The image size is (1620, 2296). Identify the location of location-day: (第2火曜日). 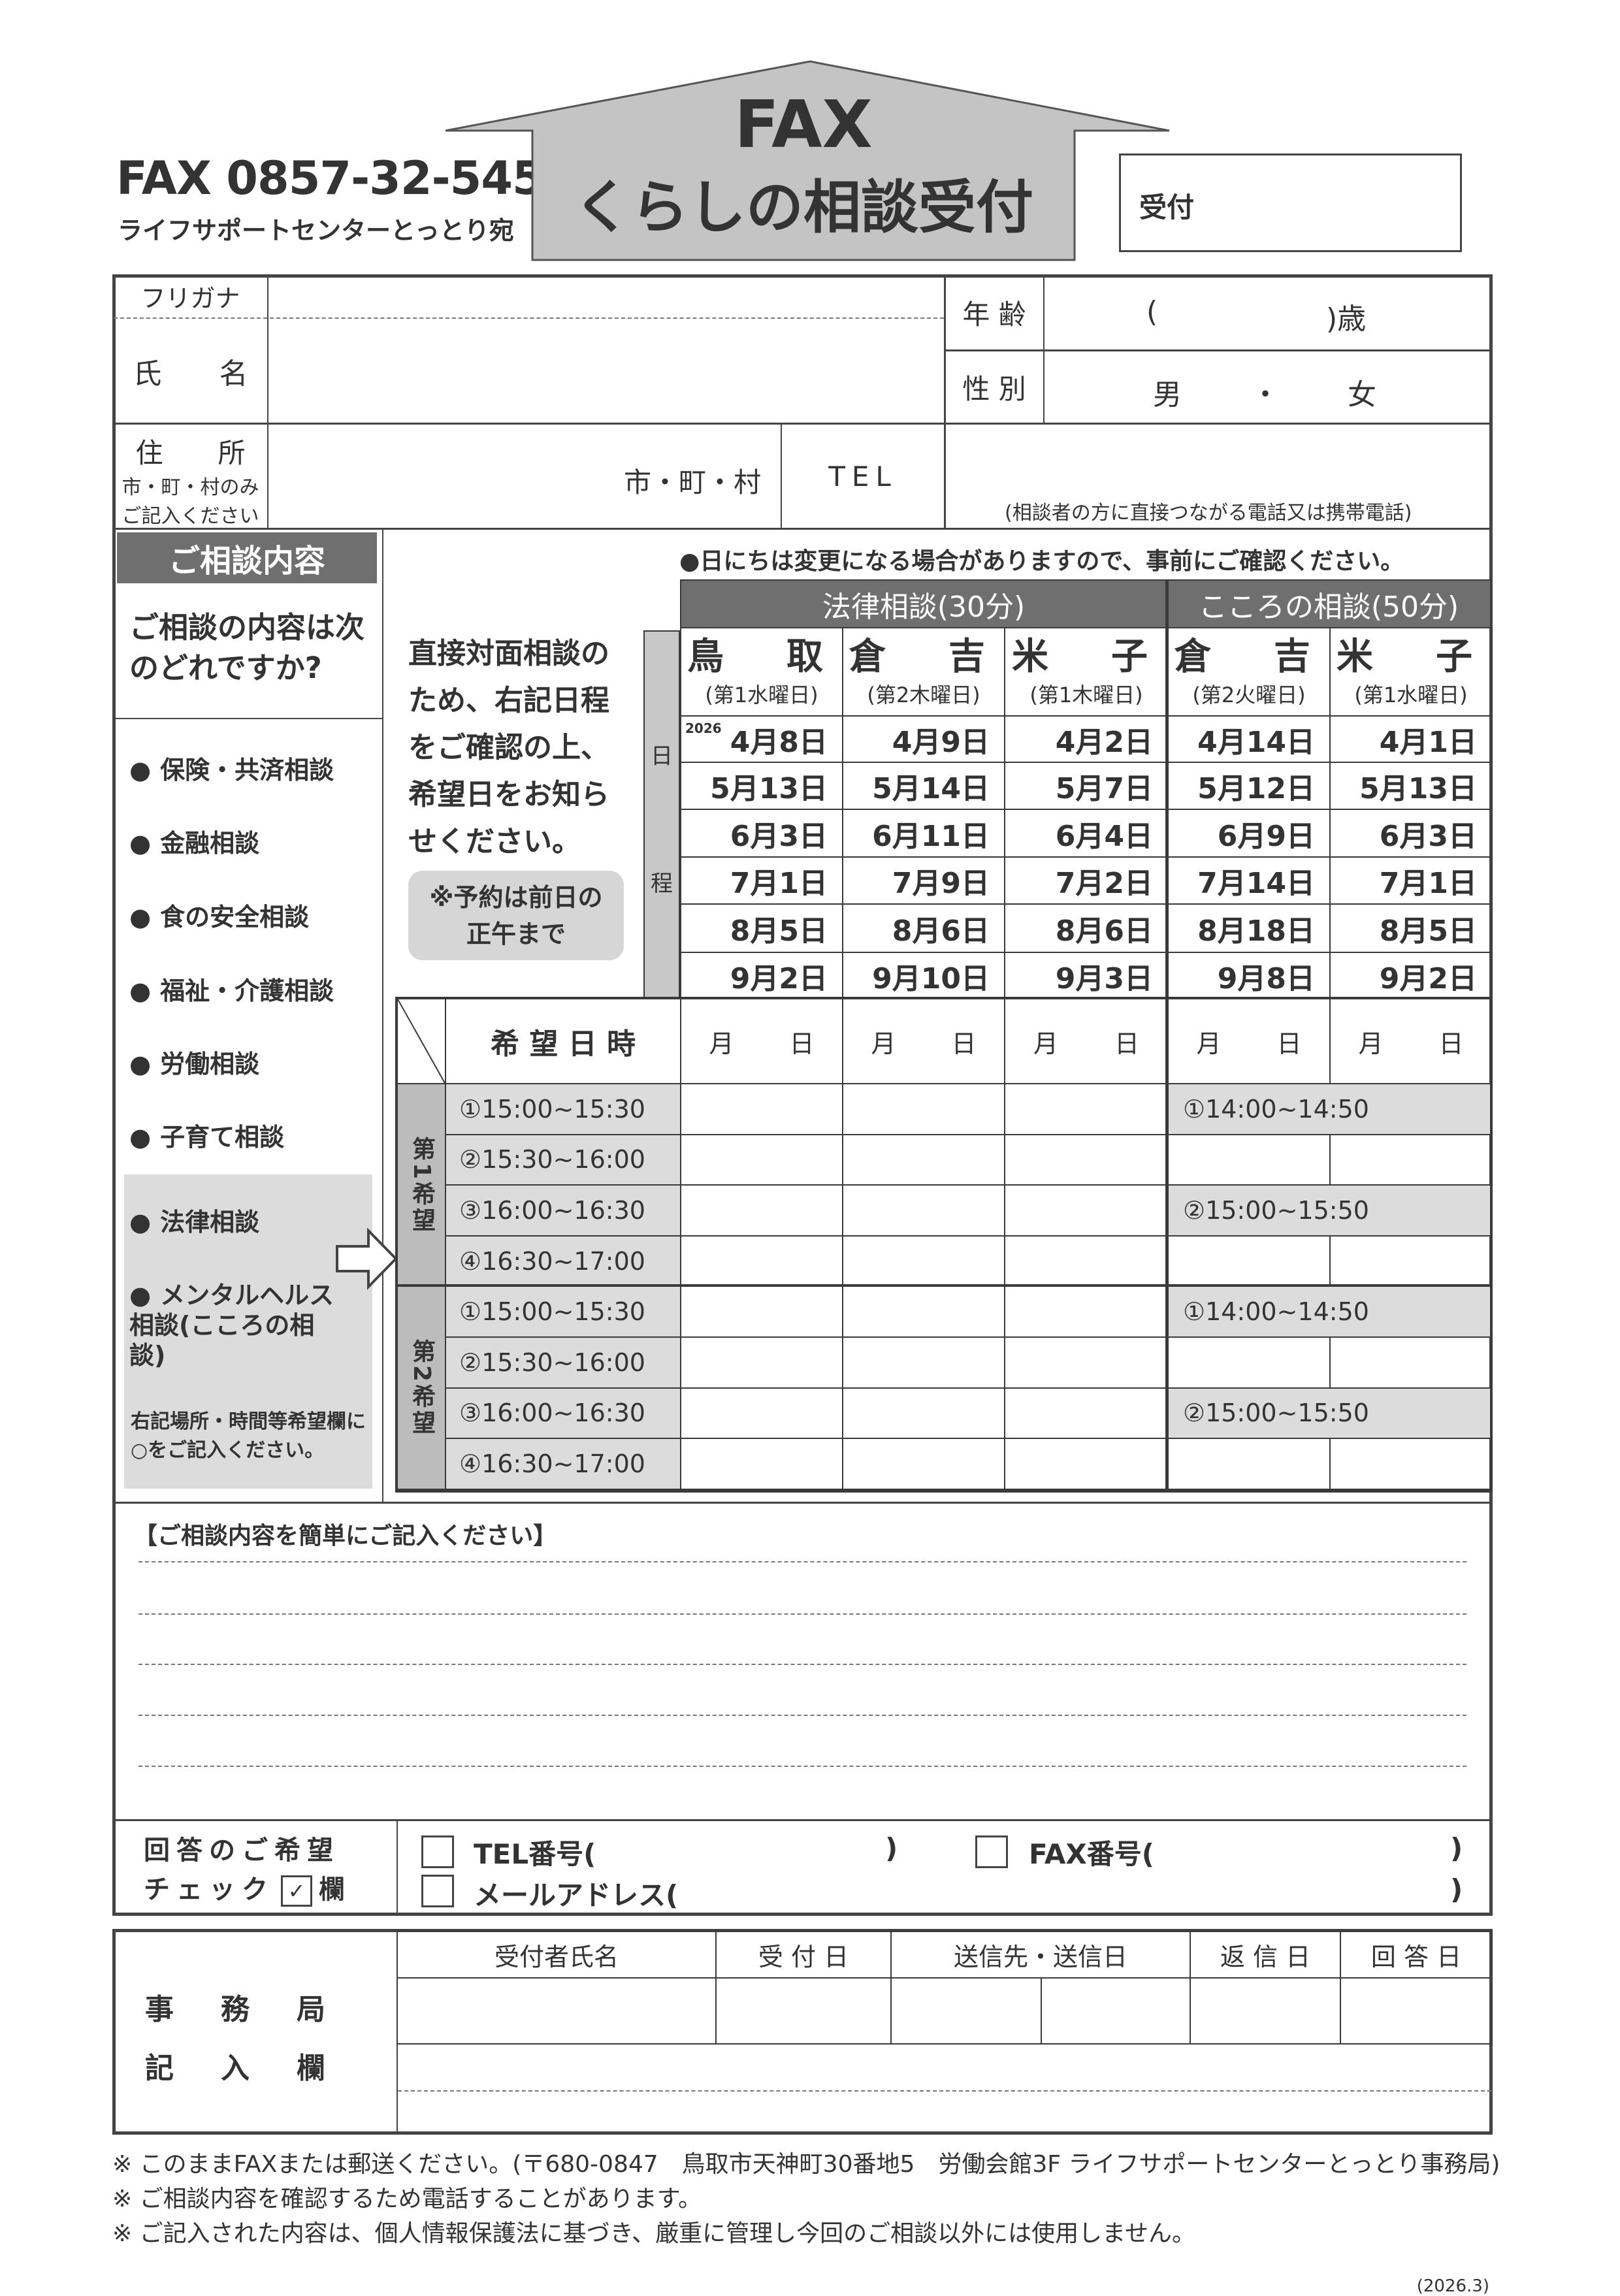
(1249, 694).